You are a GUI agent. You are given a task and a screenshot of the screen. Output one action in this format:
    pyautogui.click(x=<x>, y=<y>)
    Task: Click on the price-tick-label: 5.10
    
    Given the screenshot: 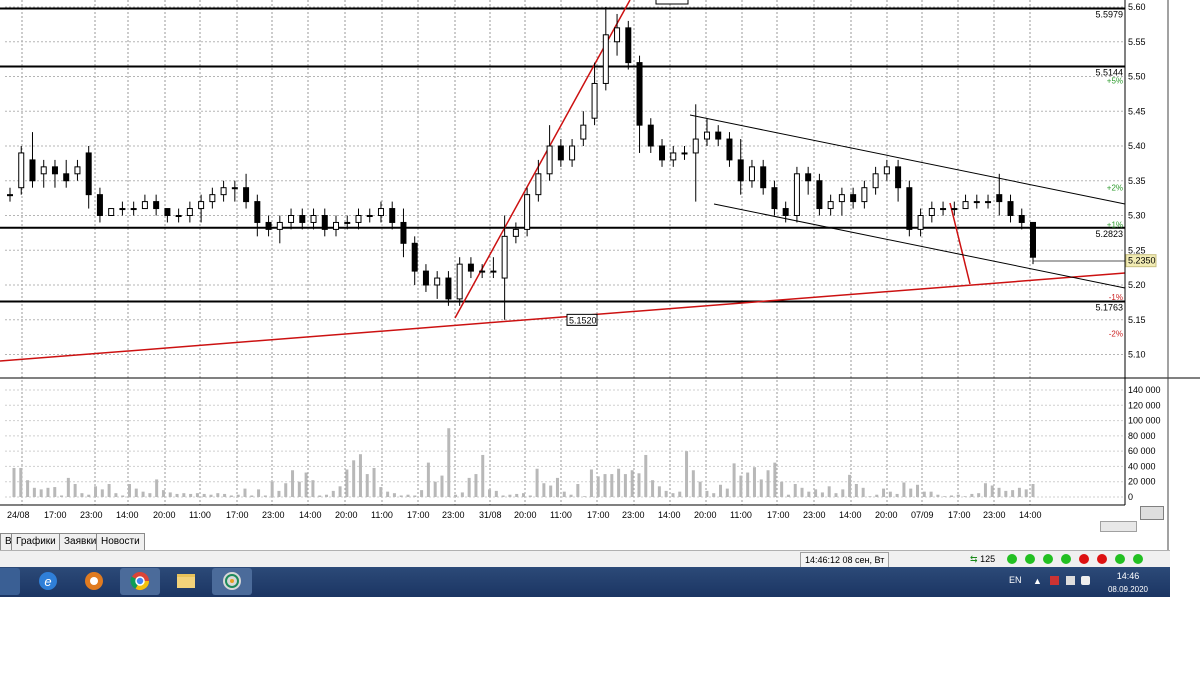 What is the action you would take?
    pyautogui.click(x=1137, y=355)
    